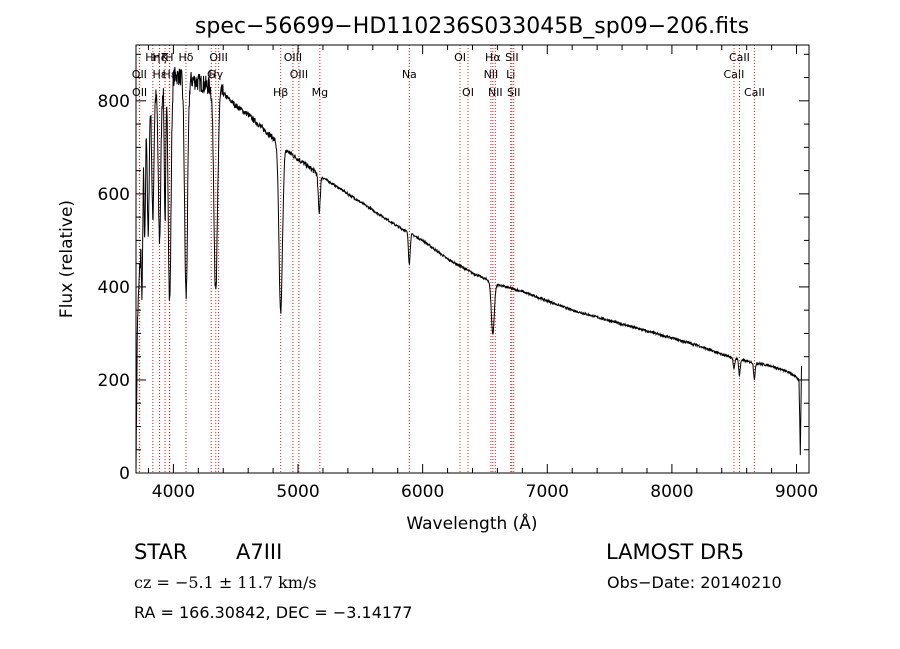 This screenshot has width=900, height=649. I want to click on x-tick-label: 5000, so click(297, 492).